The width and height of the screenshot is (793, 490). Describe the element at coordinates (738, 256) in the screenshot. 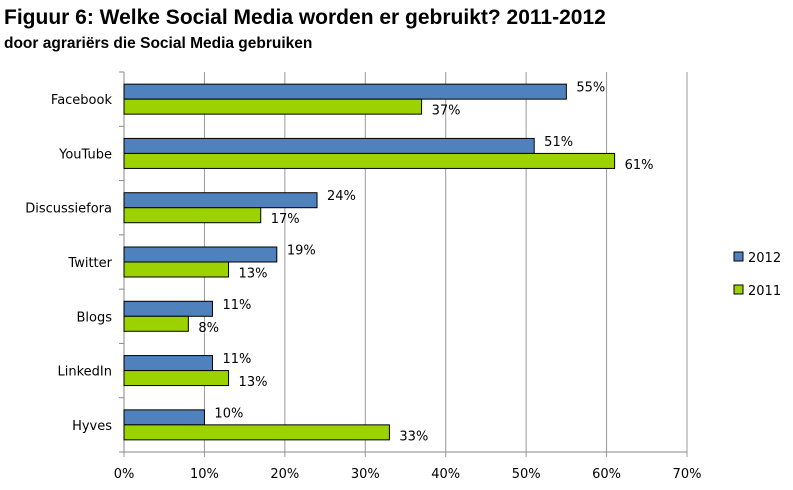

I see `legend-swatch-2012` at that location.